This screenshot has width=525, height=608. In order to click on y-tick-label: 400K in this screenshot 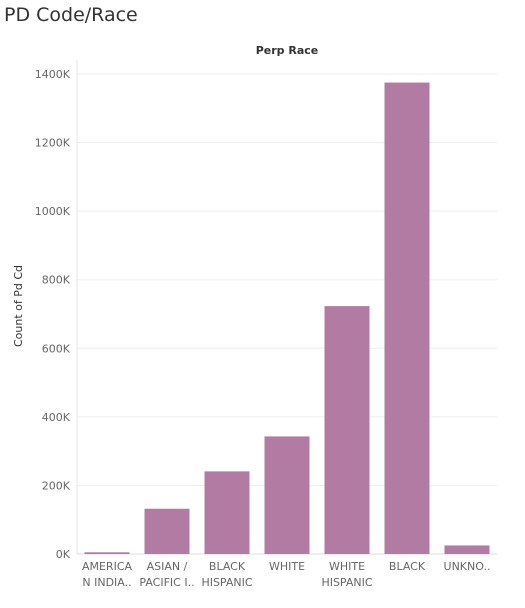, I will do `click(56, 417)`.